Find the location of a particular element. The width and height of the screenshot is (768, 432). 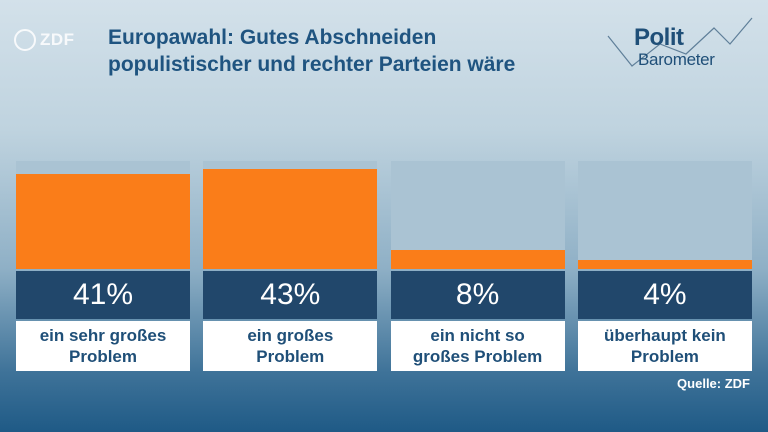

category-label-line: ein nicht so is located at coordinates (477, 335).